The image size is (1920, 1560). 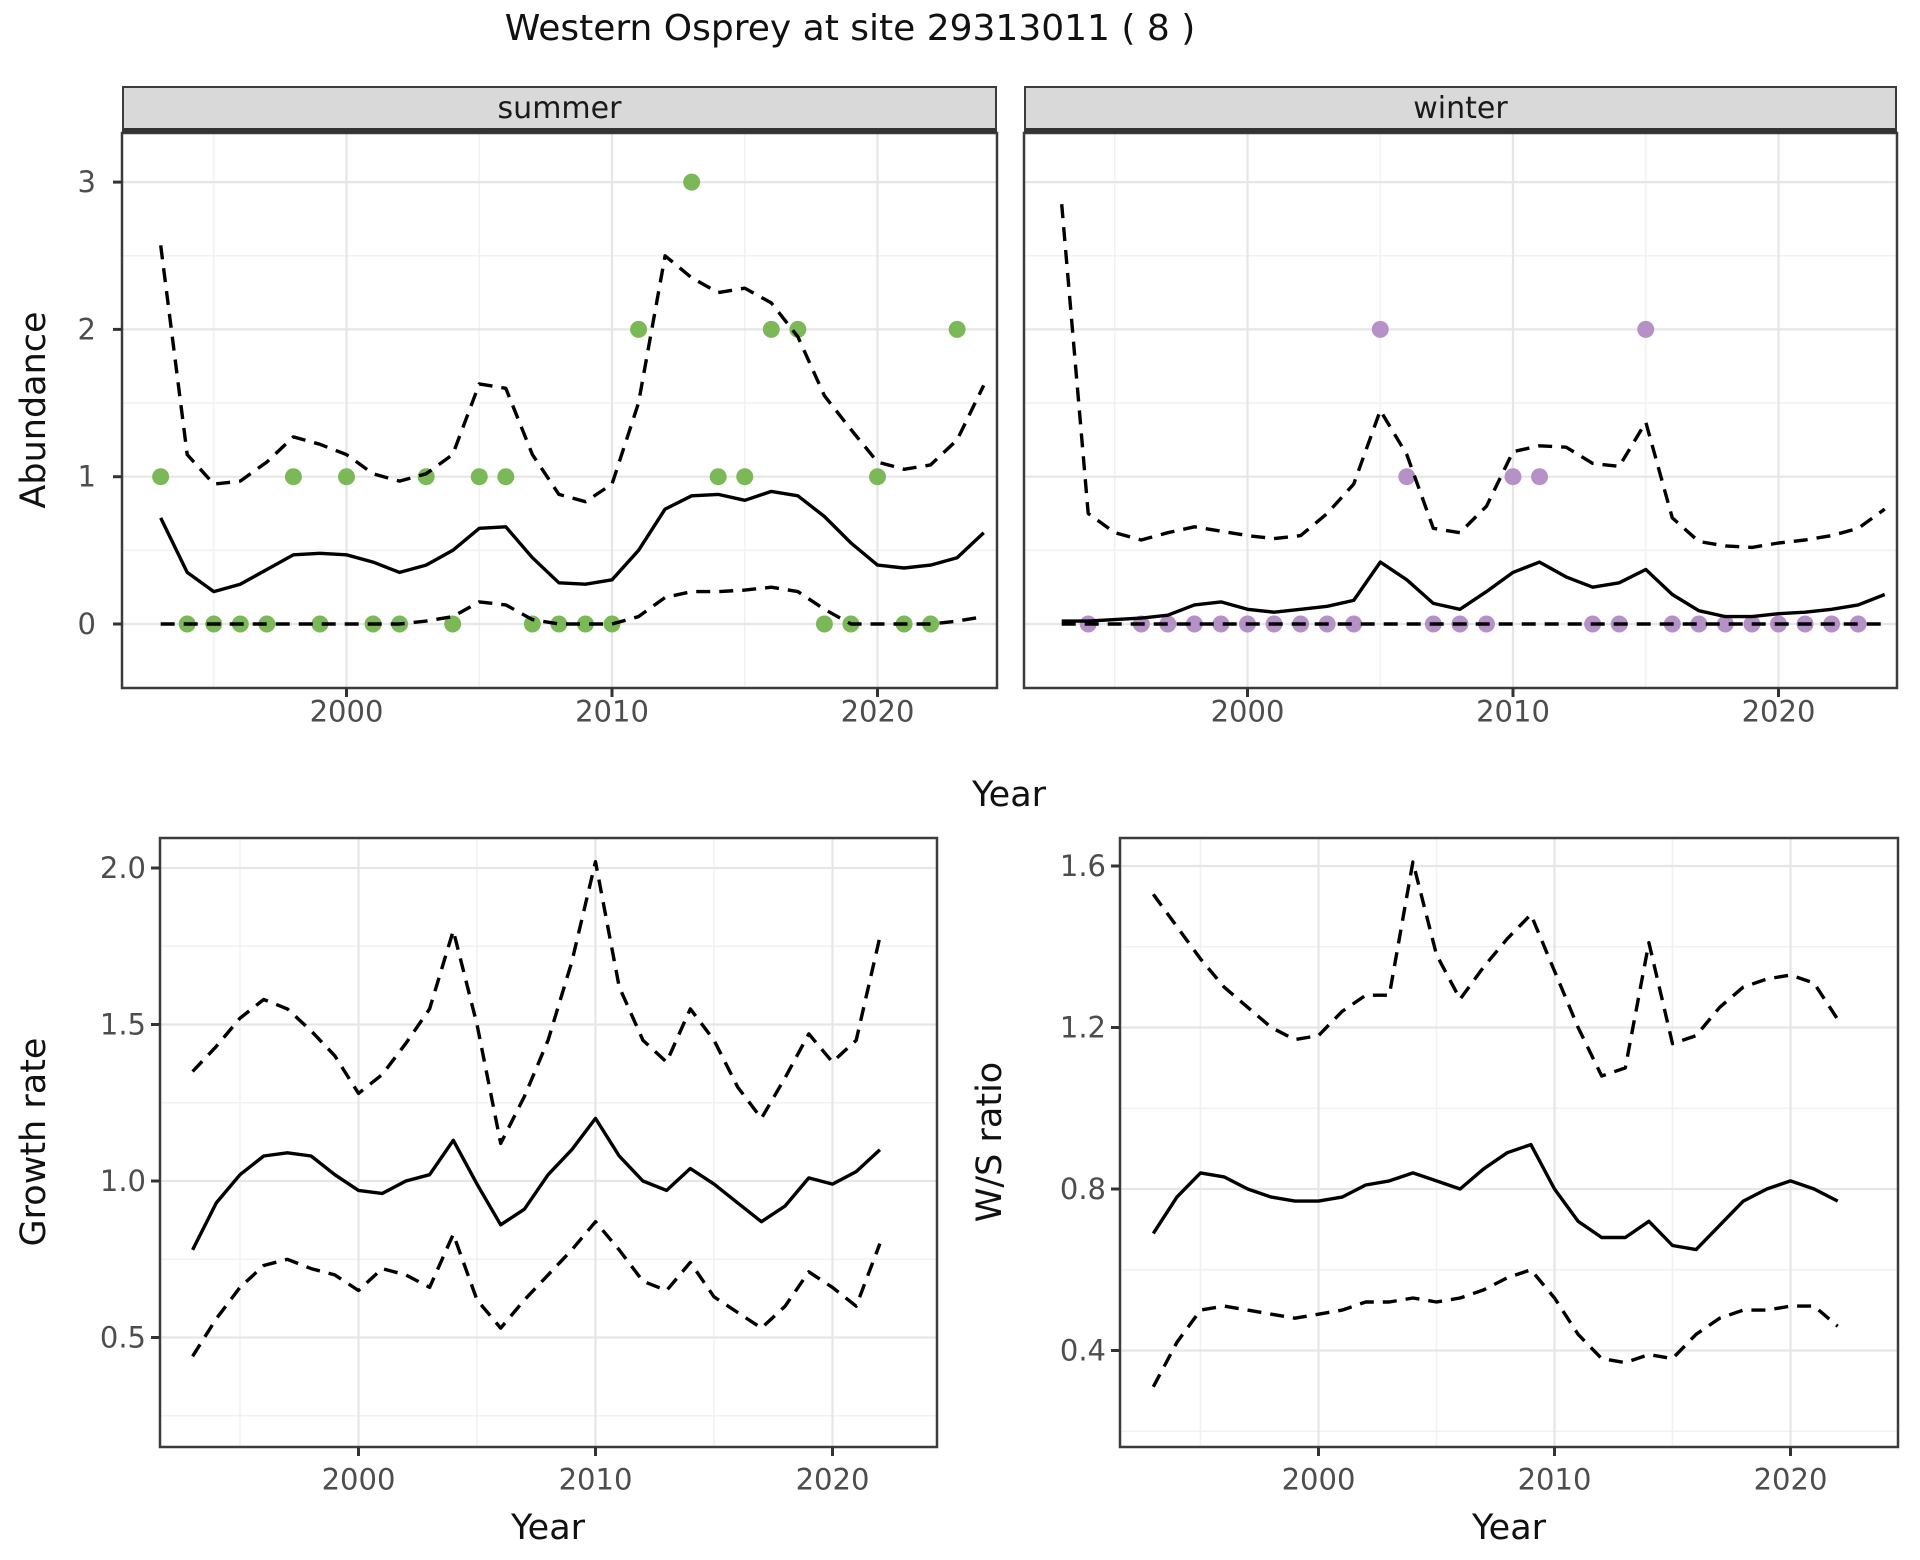 What do you see at coordinates (1495, 1197) in the screenshot?
I see `mean-line-ws-ratio` at bounding box center [1495, 1197].